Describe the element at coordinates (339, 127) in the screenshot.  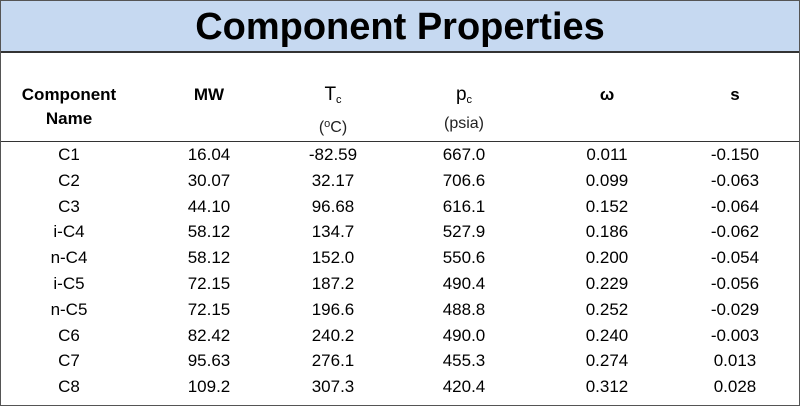
I see `unit-text: C)` at that location.